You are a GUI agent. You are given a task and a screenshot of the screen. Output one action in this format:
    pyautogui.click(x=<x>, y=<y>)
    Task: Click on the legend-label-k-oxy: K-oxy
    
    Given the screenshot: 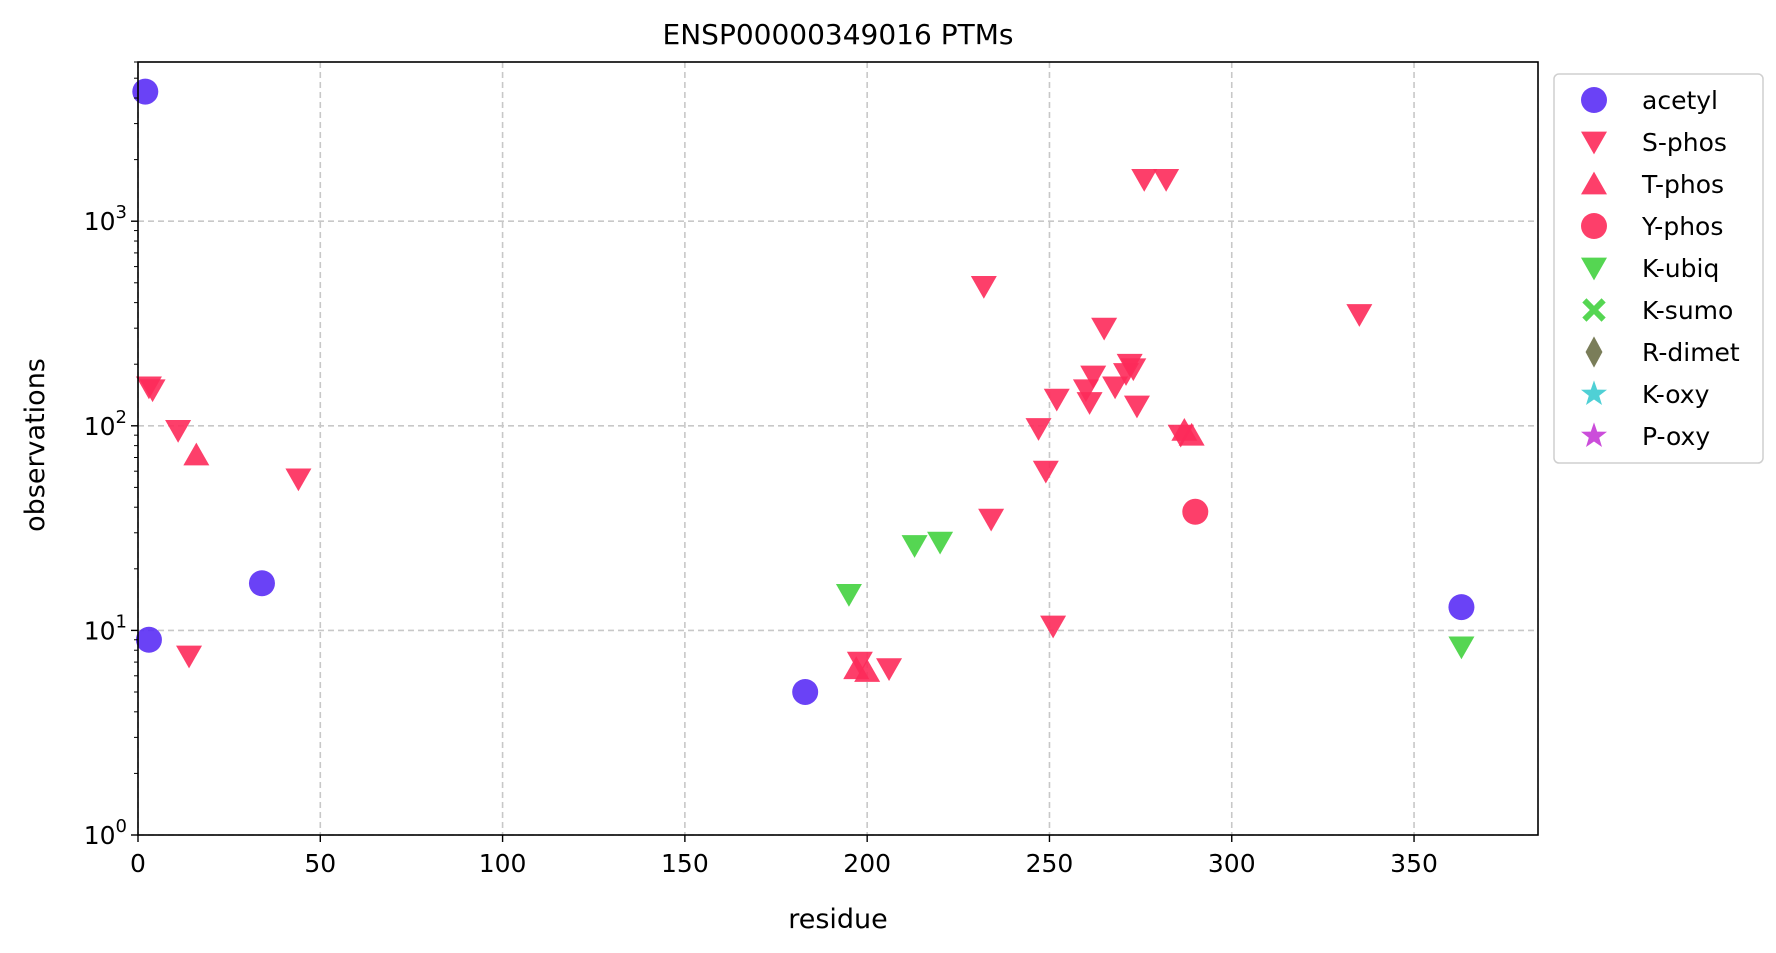 What is the action you would take?
    pyautogui.click(x=1676, y=394)
    